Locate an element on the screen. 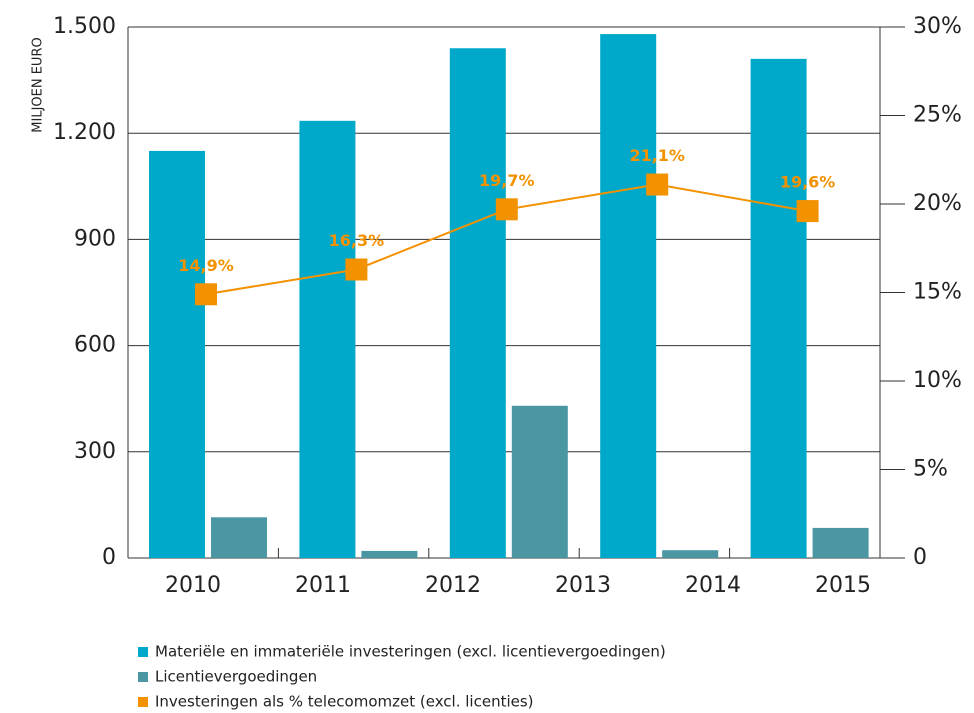  y2-tick-label: 0 is located at coordinates (920, 557).